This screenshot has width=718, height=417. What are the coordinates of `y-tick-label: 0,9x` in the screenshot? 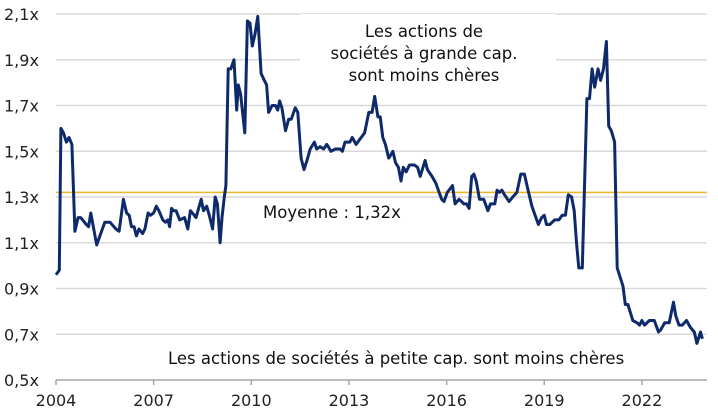 It's located at (21, 289).